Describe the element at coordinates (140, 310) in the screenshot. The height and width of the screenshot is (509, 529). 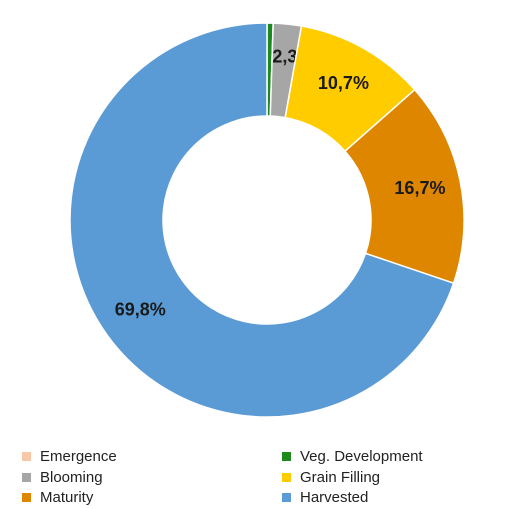
I see `data-label-harvested: 69,8%` at that location.